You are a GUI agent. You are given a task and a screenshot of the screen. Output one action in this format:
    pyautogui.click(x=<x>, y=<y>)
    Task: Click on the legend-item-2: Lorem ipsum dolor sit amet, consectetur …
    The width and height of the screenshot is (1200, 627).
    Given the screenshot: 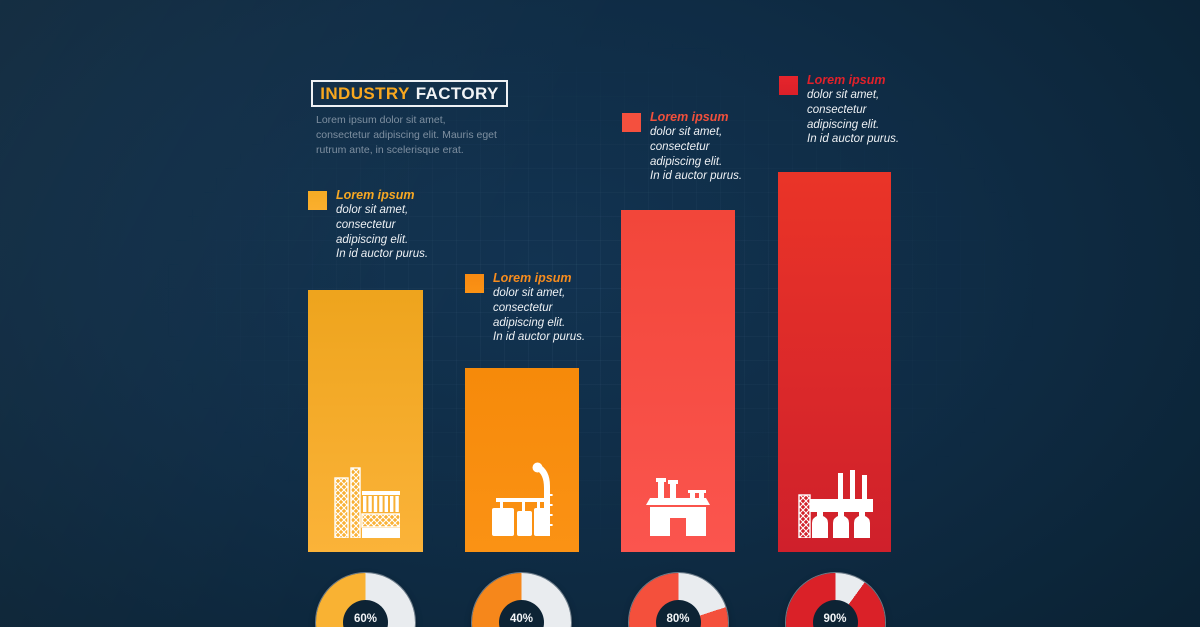 What is the action you would take?
    pyautogui.click(x=536, y=308)
    